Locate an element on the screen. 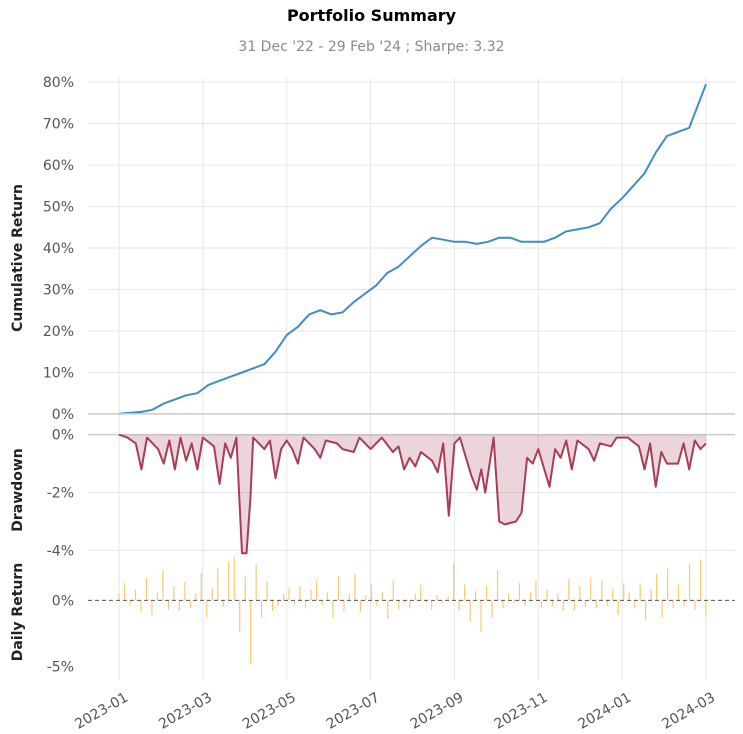  chart-title: Portfolio Summary is located at coordinates (371, 15).